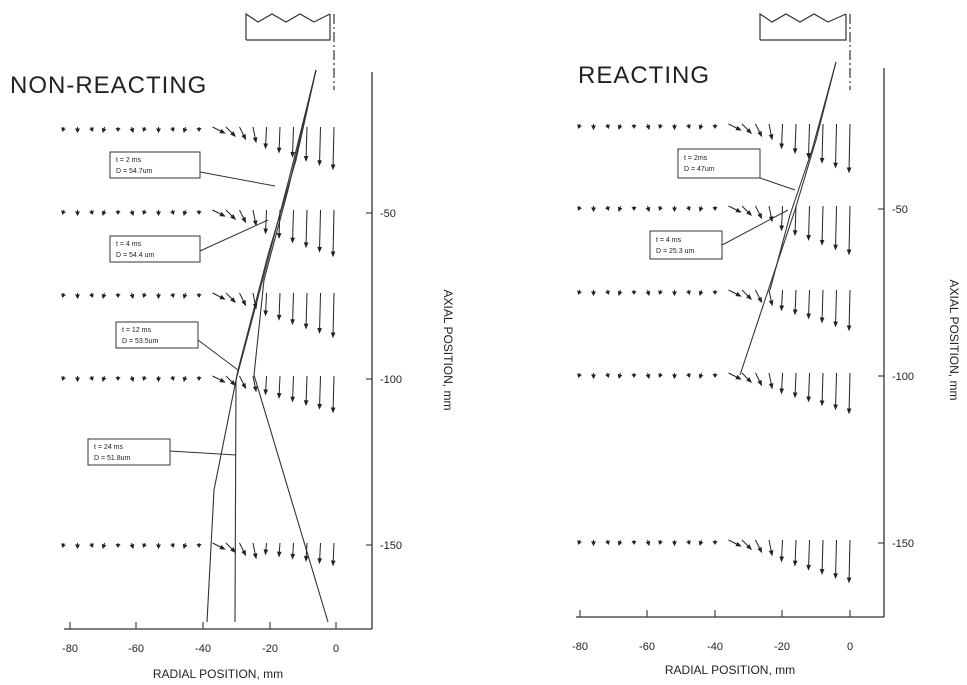  Describe the element at coordinates (644, 75) in the screenshot. I see `panel-title: REACTING` at that location.